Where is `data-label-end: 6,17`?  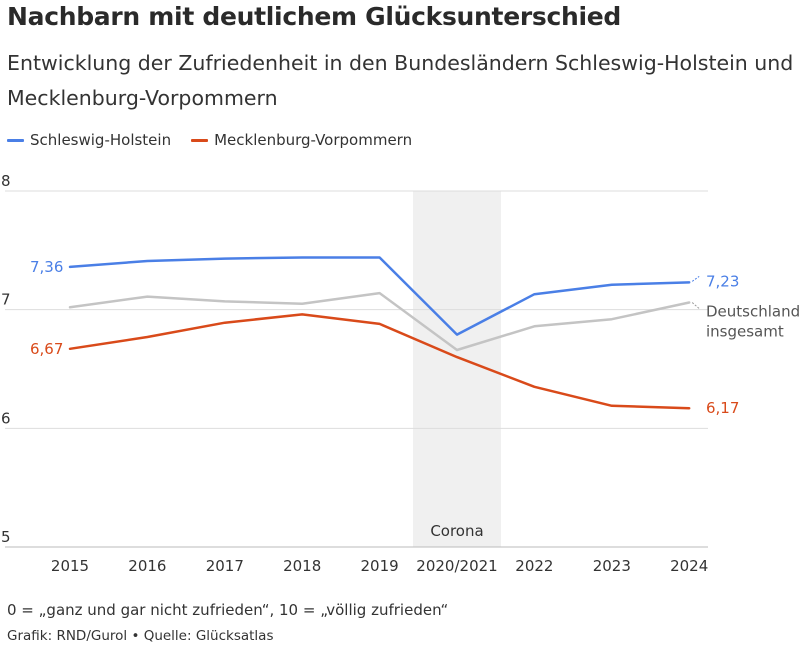 data-label-end: 6,17 is located at coordinates (722, 408).